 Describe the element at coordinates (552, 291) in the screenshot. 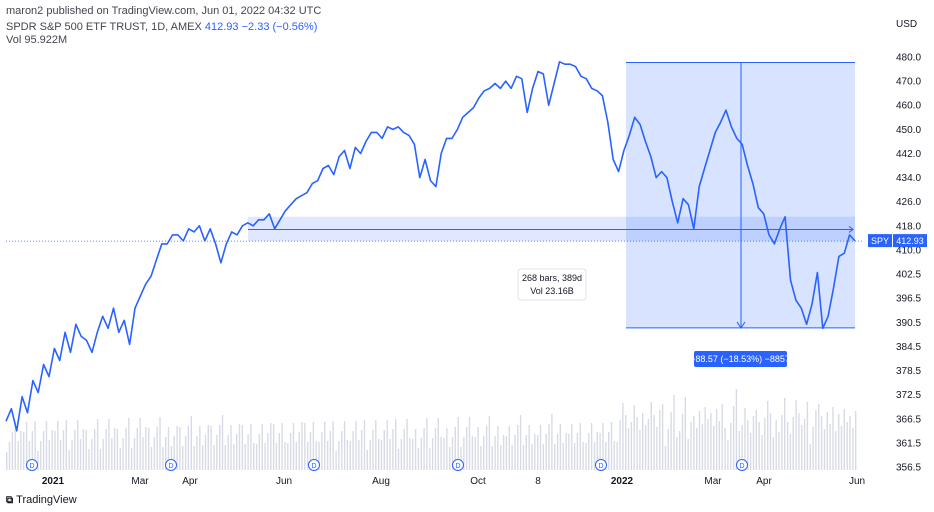

I see `measure-vol-label: Vol 23.16B` at that location.